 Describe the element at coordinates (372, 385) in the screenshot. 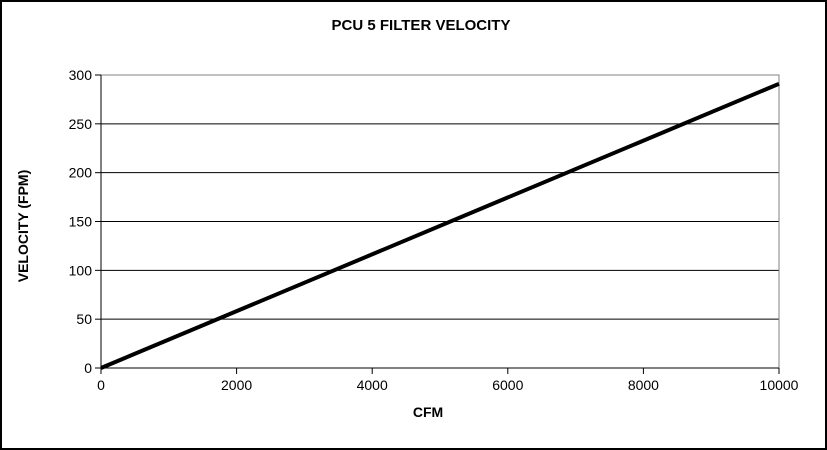

I see `x-tick-label: 4000` at that location.